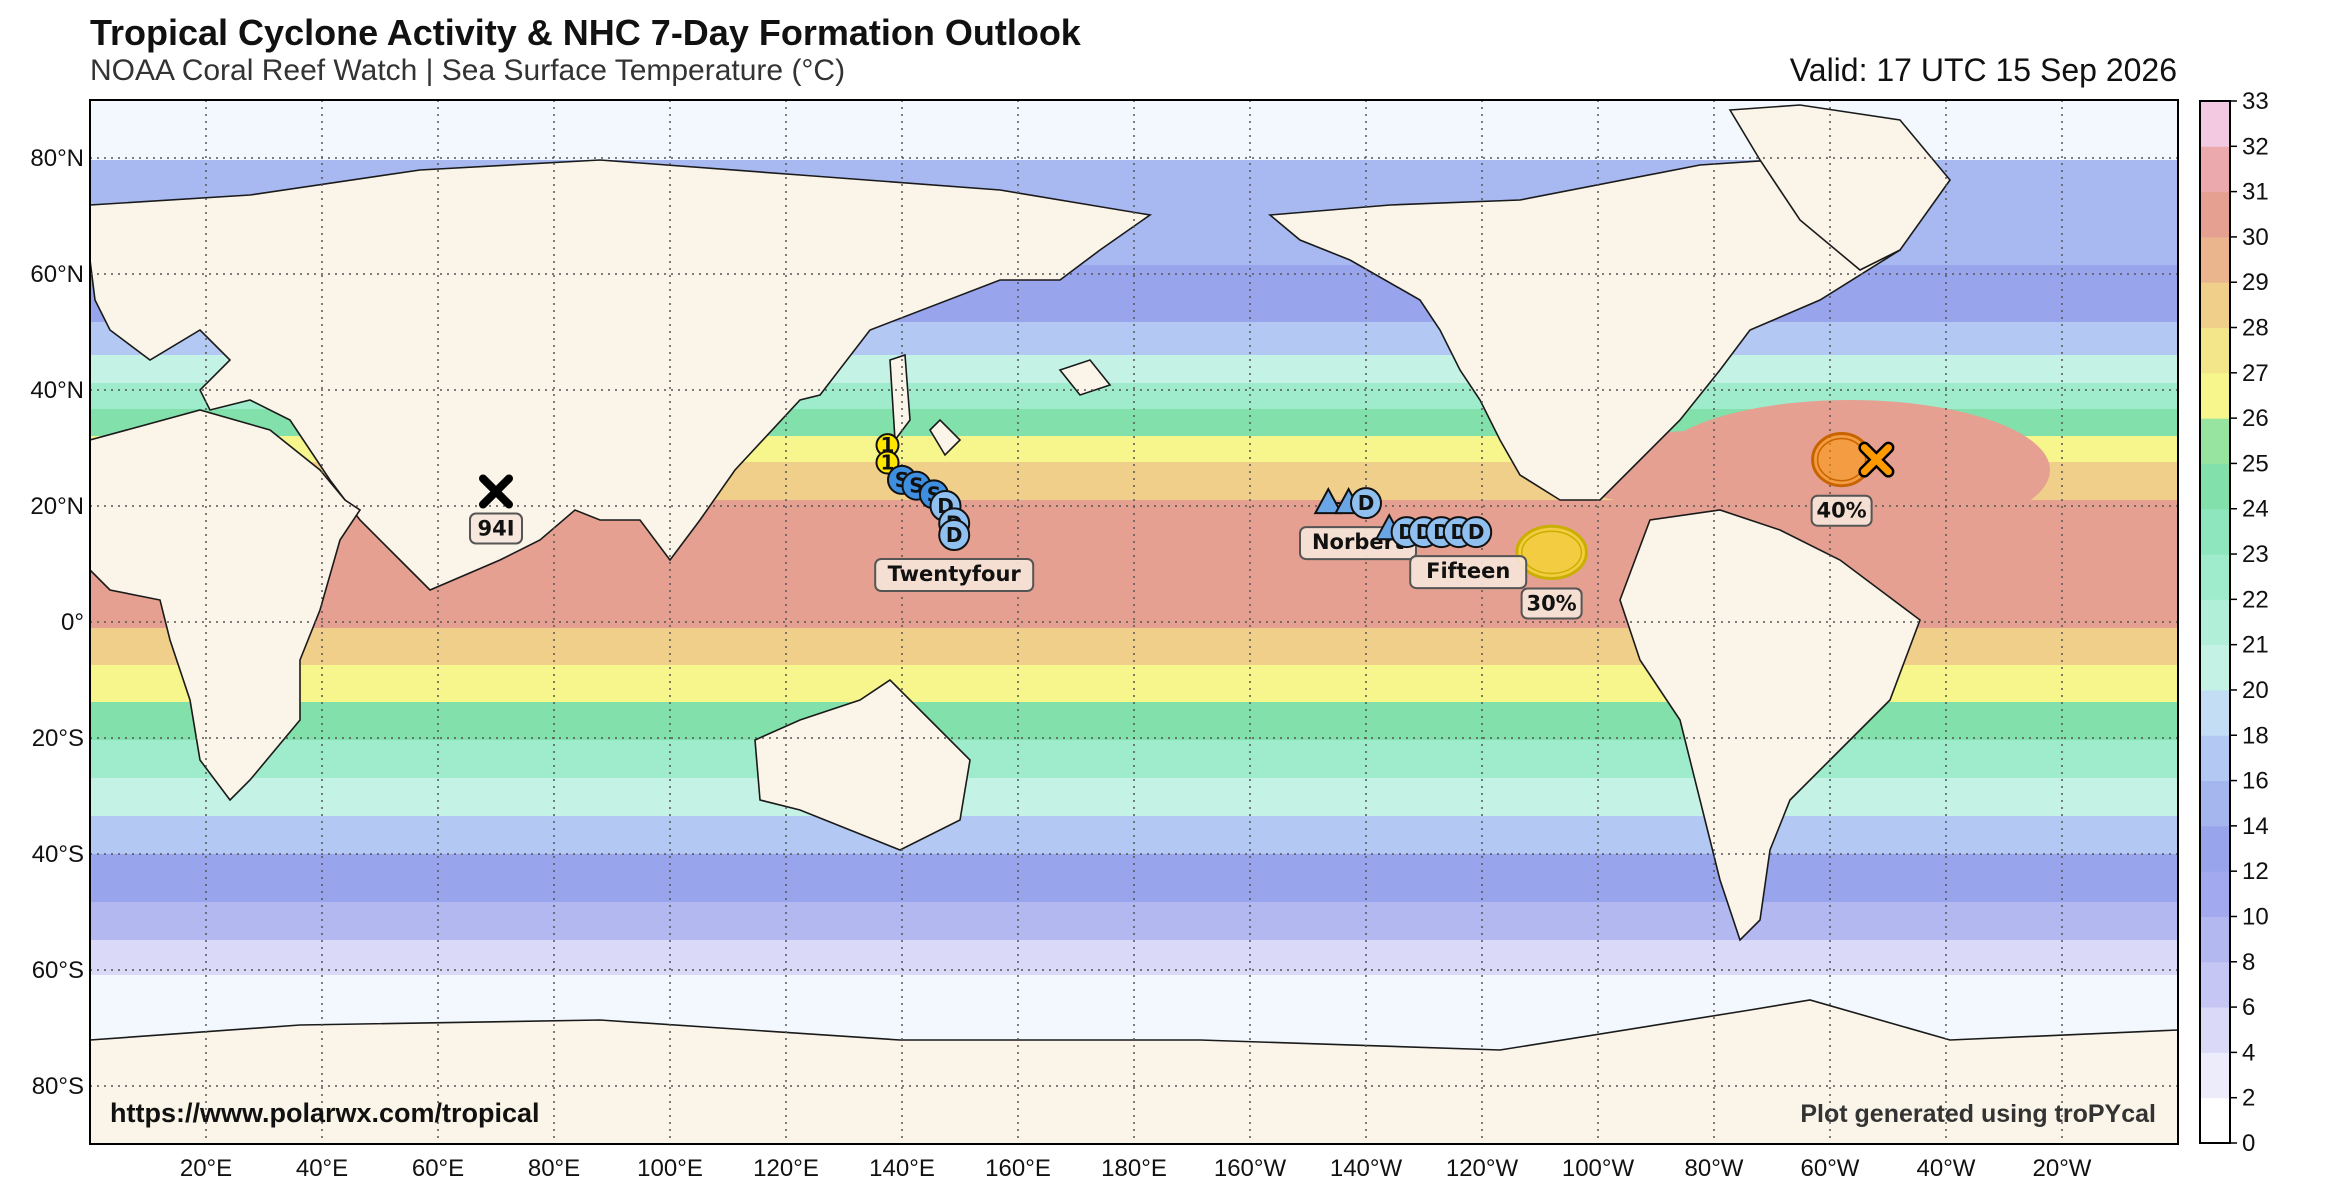 Image resolution: width=2332 pixels, height=1201 pixels. I want to click on lat-tick-label: 0°, so click(72, 622).